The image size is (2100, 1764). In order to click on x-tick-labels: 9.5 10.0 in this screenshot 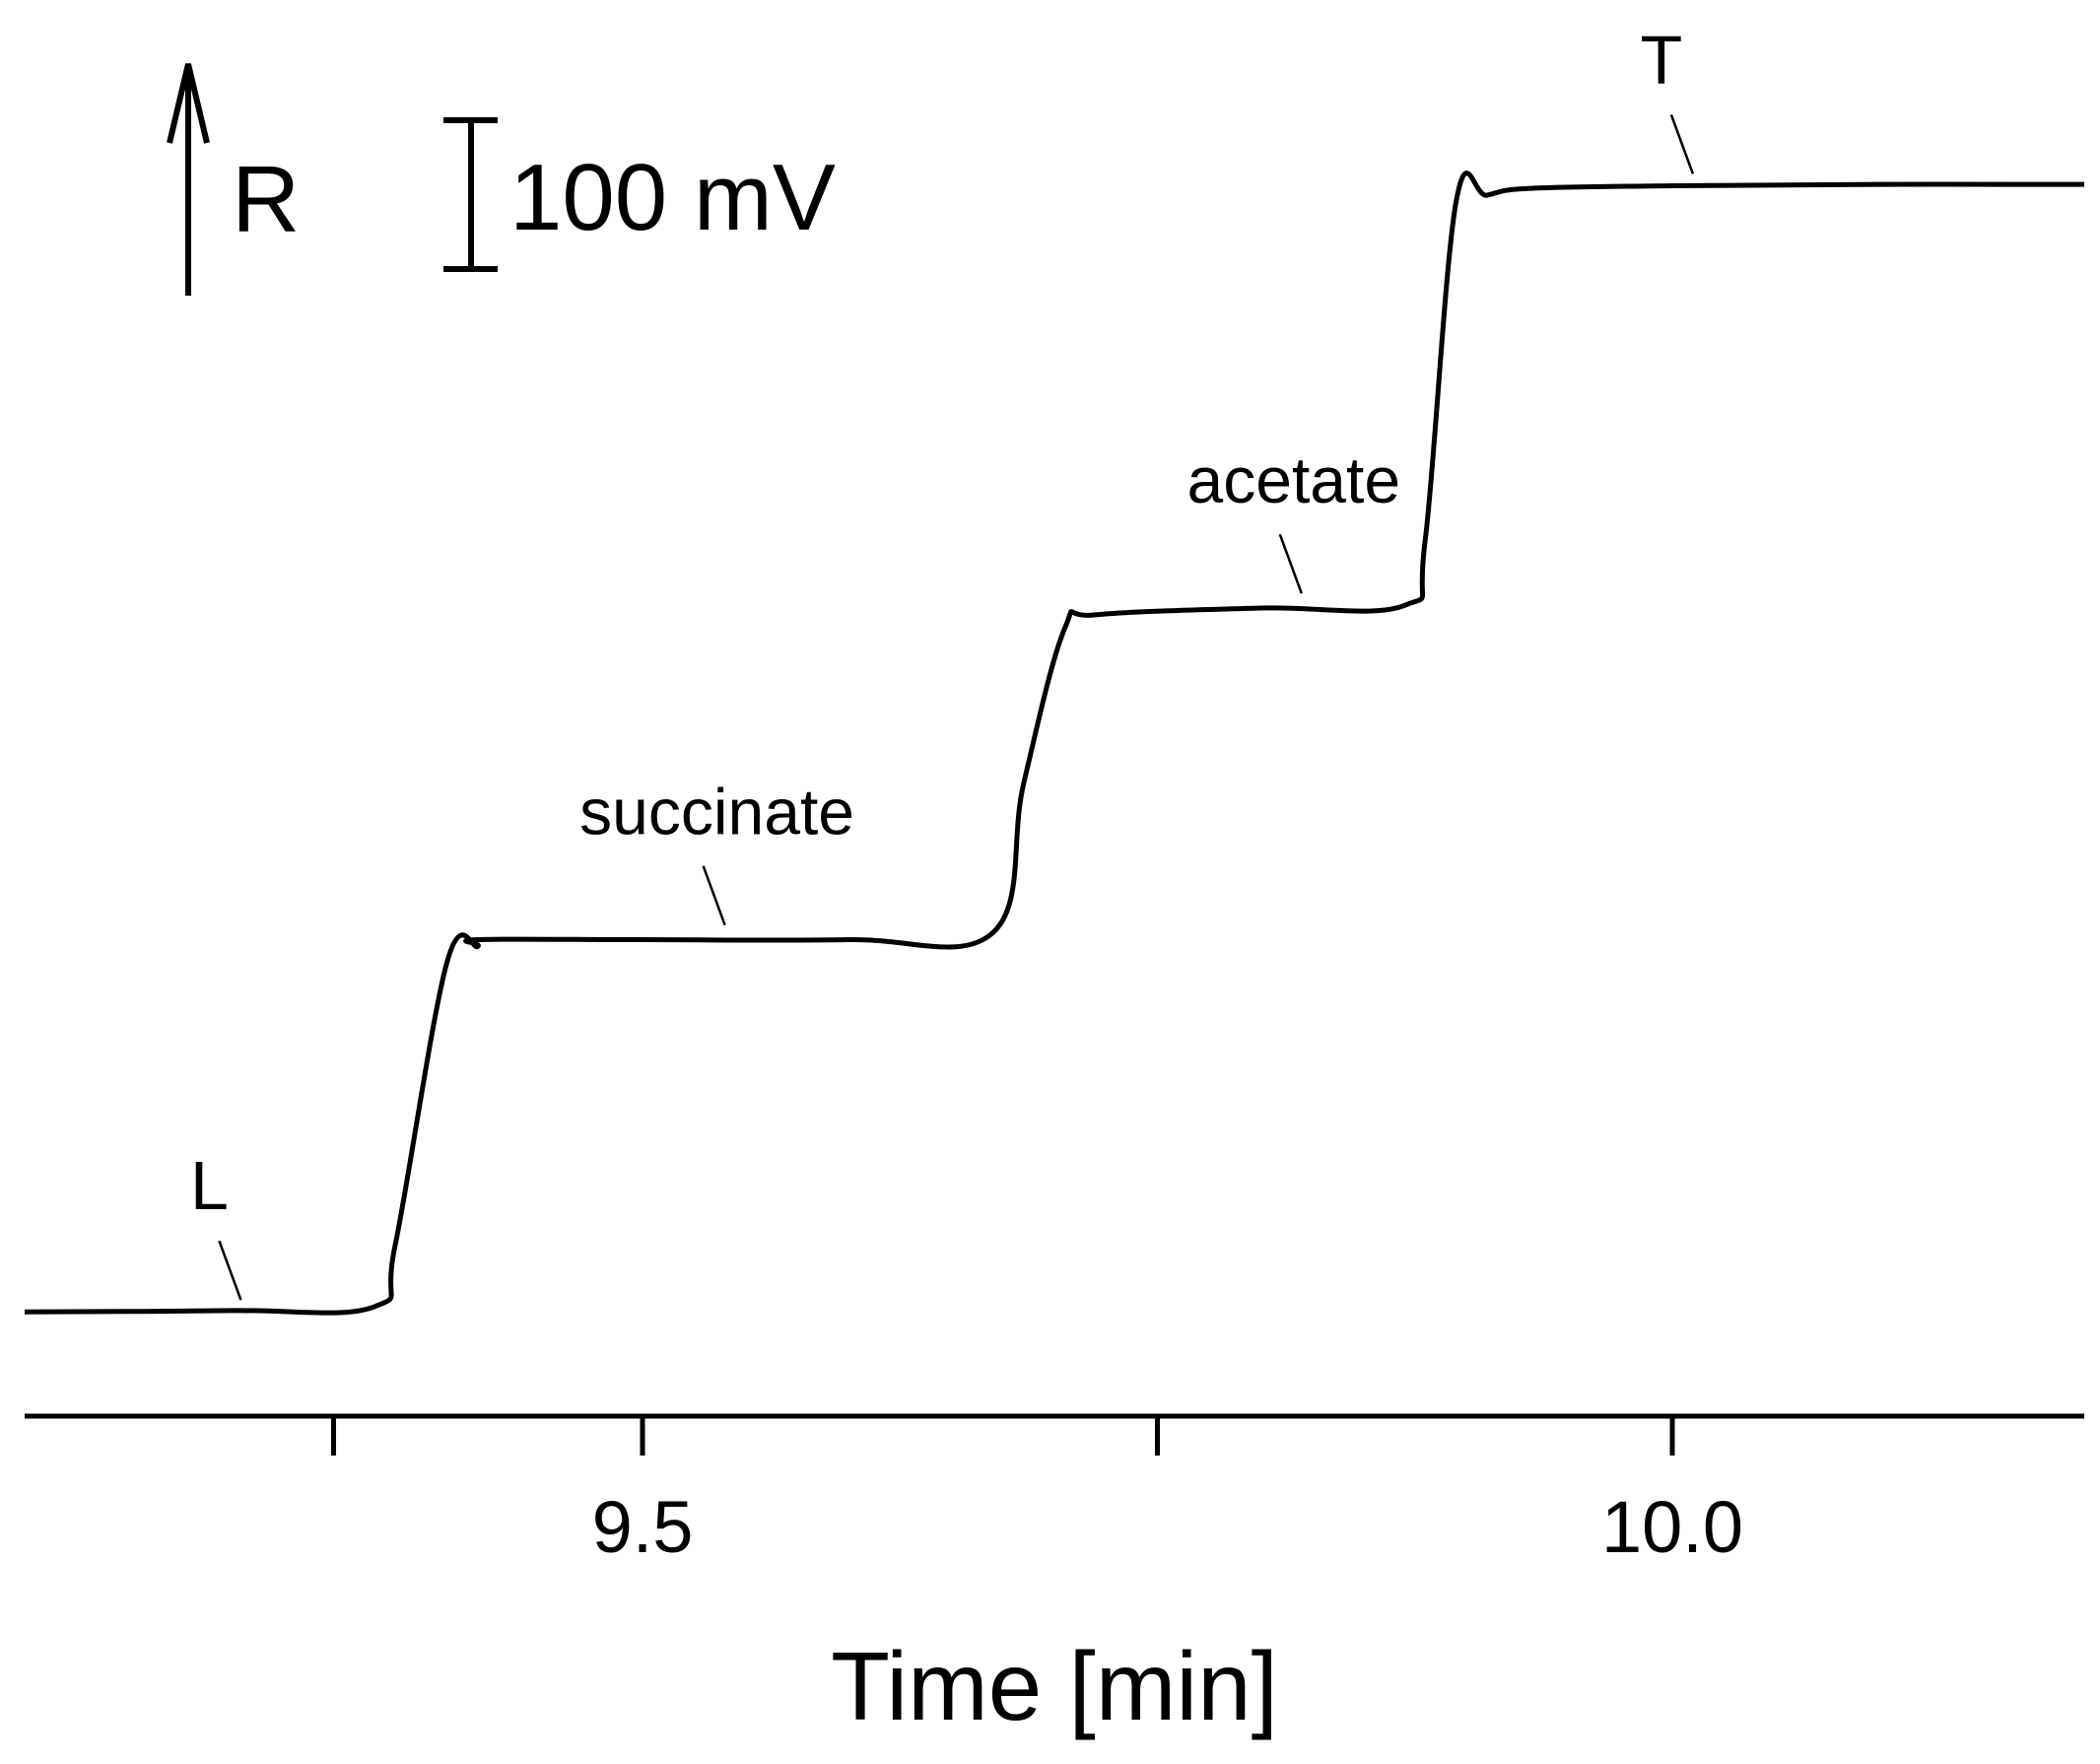, I will do `click(1167, 1527)`.